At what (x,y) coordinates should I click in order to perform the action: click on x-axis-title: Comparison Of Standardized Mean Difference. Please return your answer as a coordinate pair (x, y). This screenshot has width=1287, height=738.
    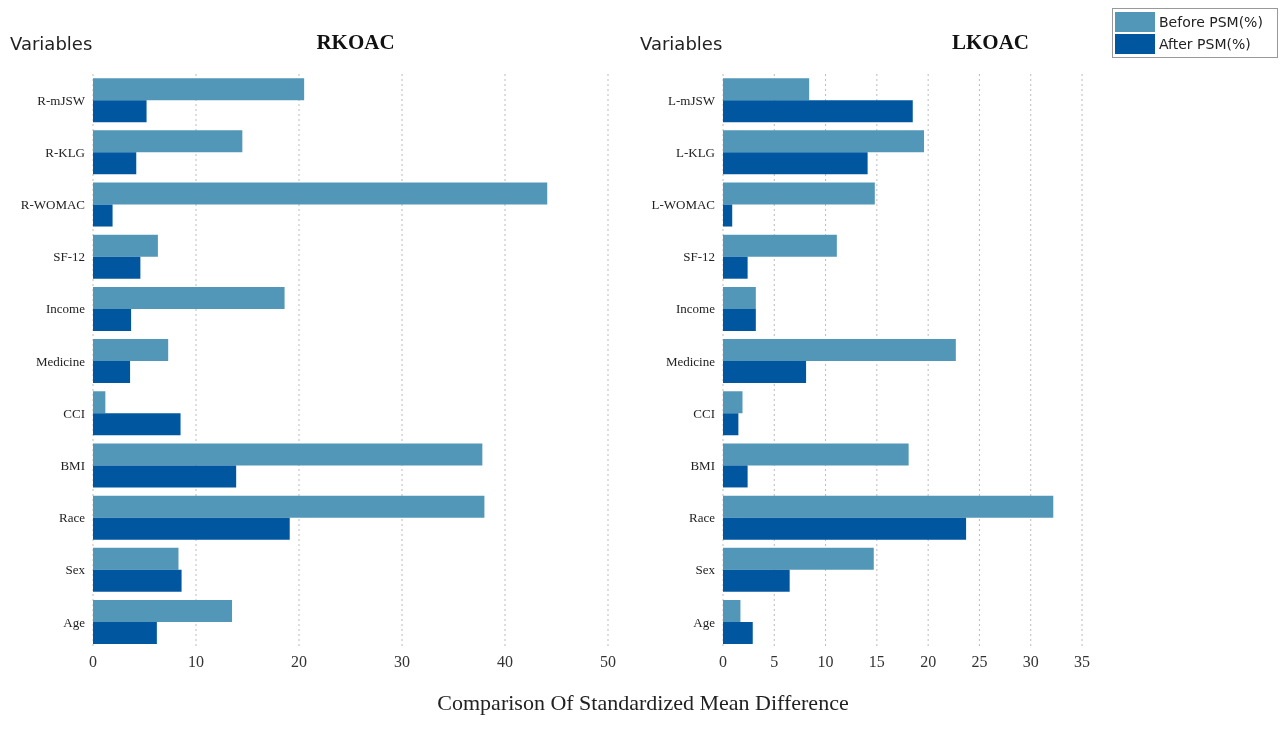
    Looking at the image, I should click on (643, 703).